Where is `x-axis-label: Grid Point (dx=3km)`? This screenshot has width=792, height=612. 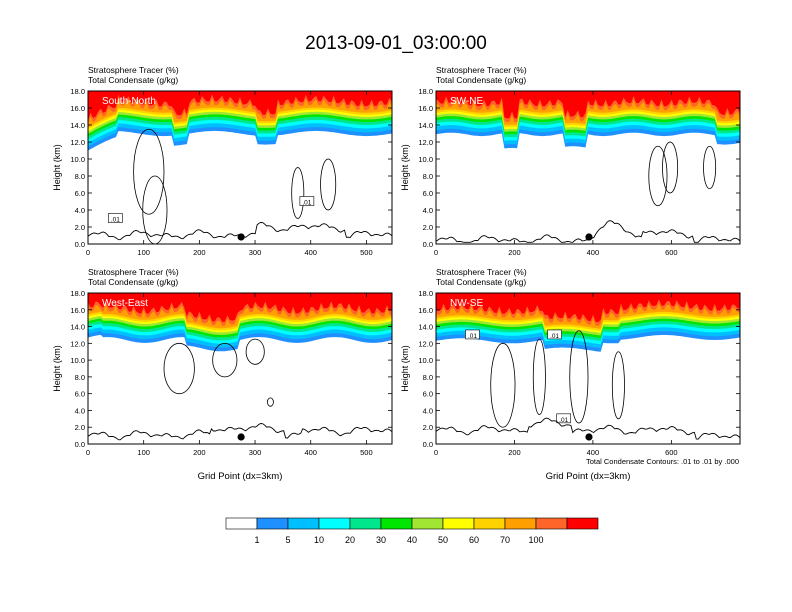
x-axis-label: Grid Point (dx=3km) is located at coordinates (240, 476).